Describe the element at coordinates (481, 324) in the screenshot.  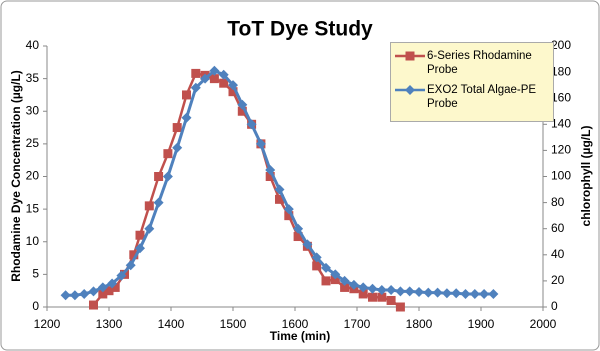
I see `x-tick-label: 1900` at that location.